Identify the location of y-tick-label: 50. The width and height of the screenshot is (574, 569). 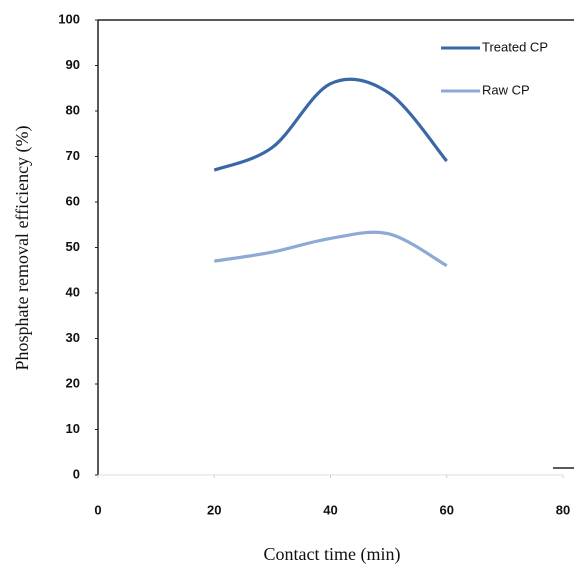
(73, 246).